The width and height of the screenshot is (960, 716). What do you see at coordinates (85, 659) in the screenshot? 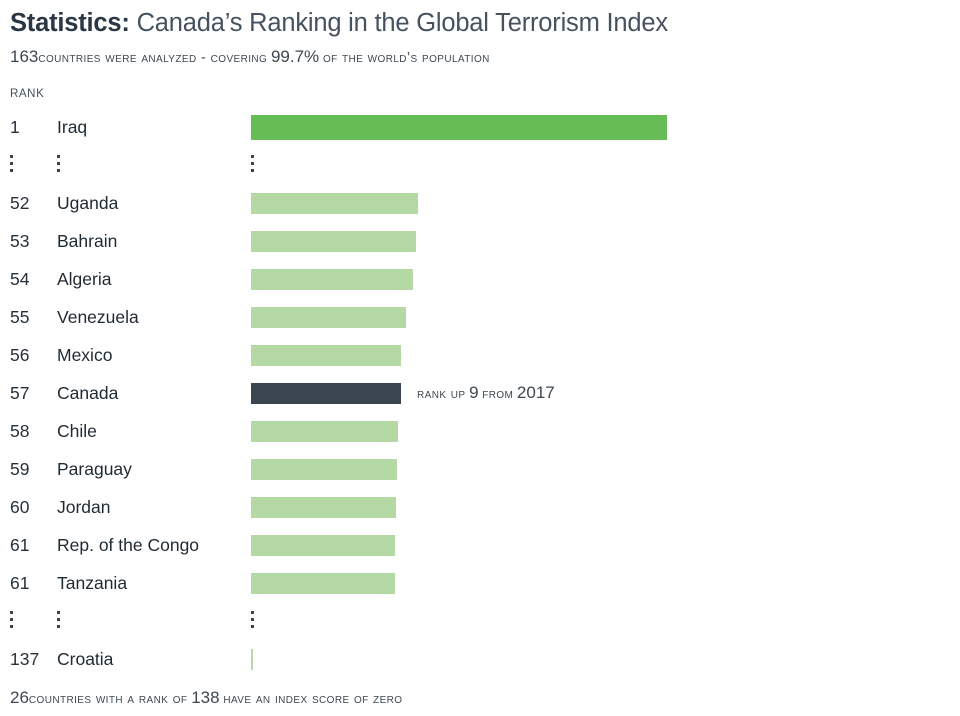
I see `row-country-label: Croatia` at bounding box center [85, 659].